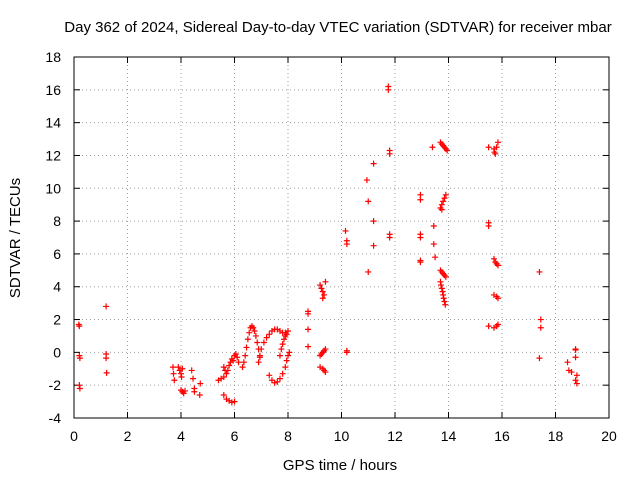 This screenshot has width=640, height=480. Describe the element at coordinates (556, 436) in the screenshot. I see `x-tick-label: 18` at that location.